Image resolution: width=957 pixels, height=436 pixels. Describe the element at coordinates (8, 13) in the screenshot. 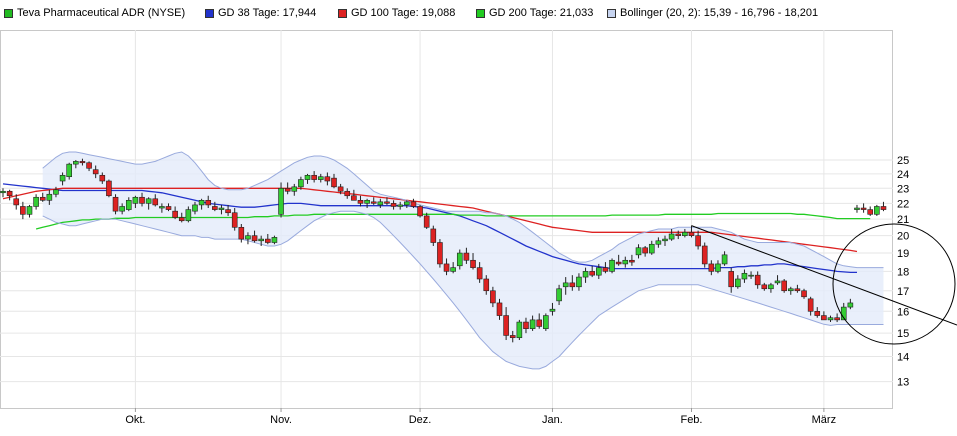

I see `legend-swatch-price` at that location.